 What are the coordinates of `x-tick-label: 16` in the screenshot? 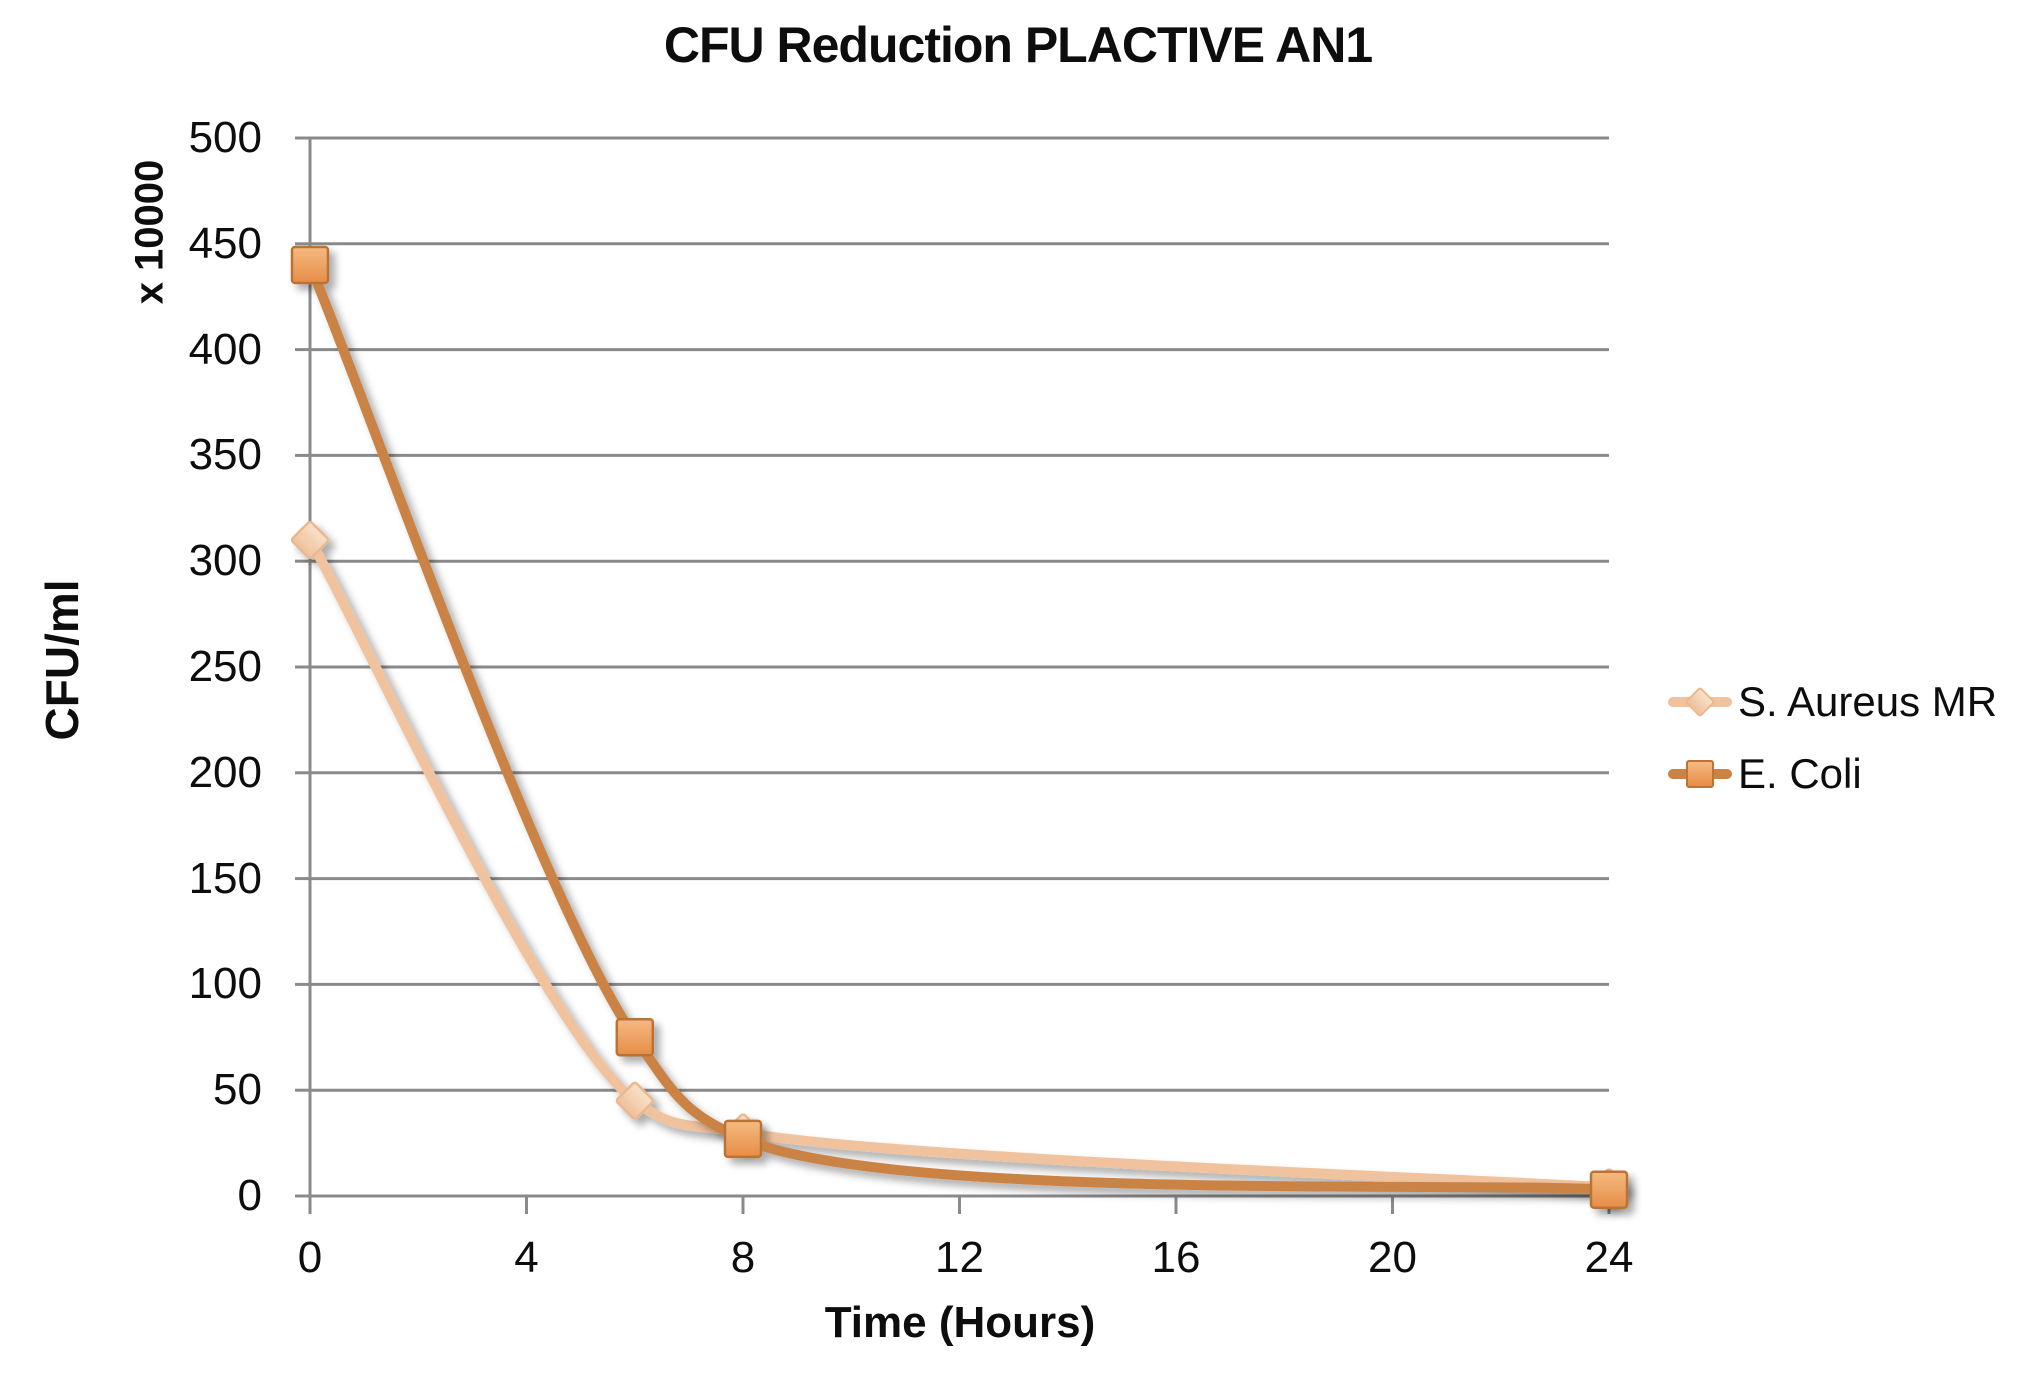 It's located at (1176, 1257).